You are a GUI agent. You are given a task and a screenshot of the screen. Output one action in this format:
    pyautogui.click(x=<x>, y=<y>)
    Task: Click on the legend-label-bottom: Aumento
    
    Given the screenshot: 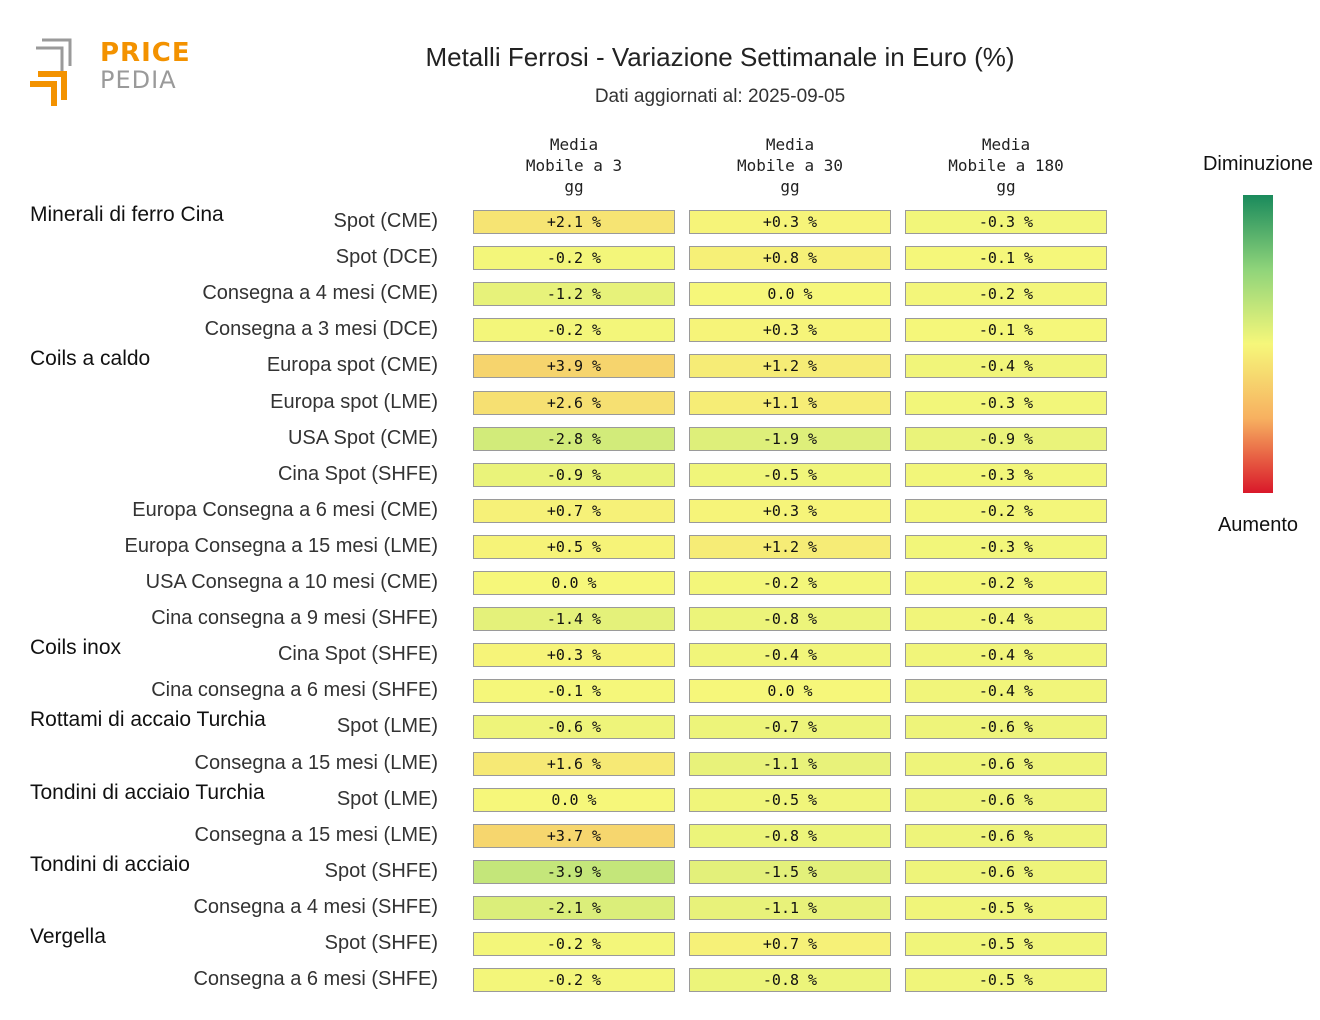 What is the action you would take?
    pyautogui.click(x=1258, y=525)
    